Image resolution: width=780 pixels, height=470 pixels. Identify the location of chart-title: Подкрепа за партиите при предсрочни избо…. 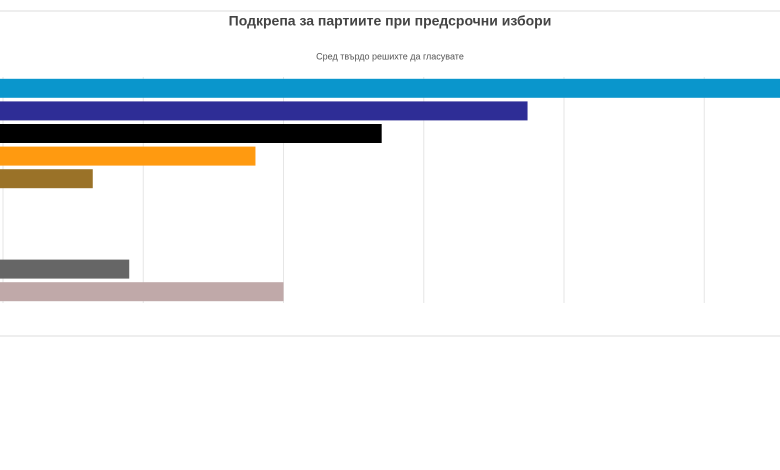
(390, 21).